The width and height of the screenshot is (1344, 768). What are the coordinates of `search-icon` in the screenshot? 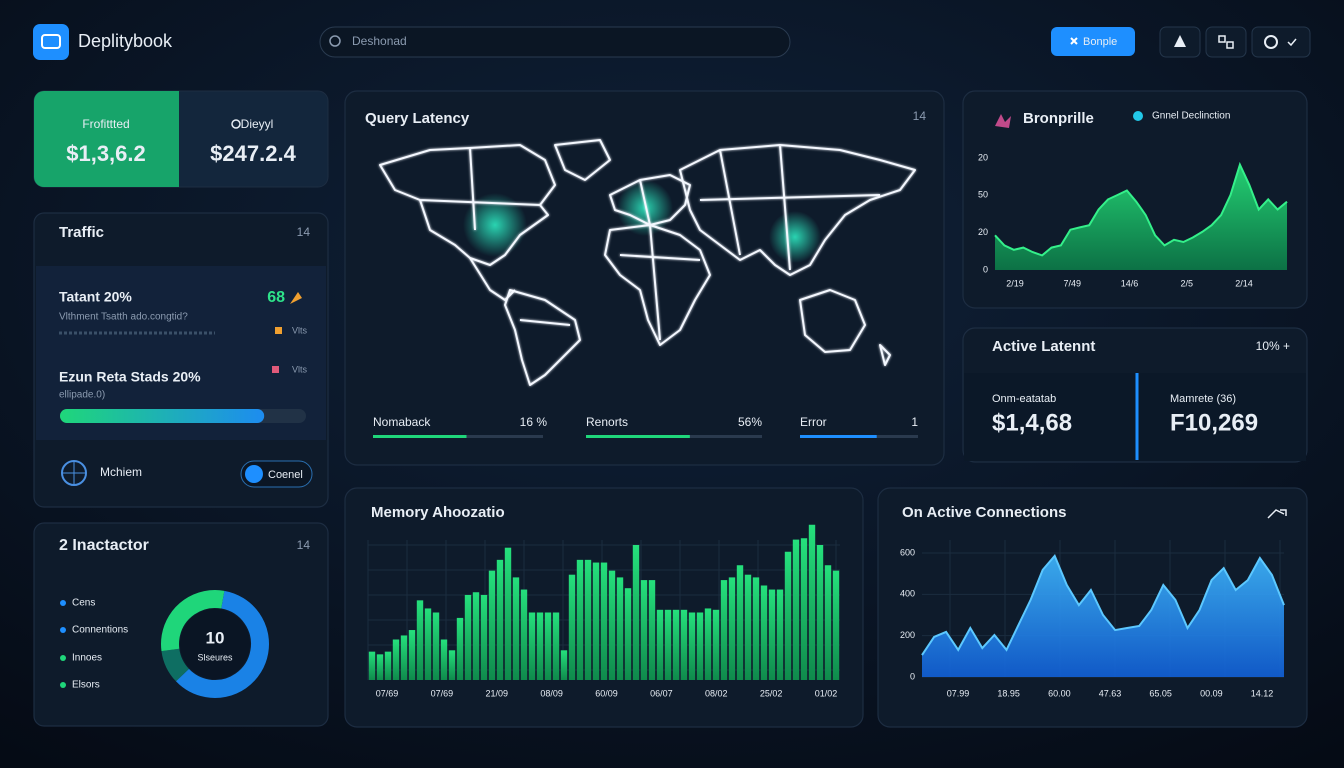 It's located at (335, 41).